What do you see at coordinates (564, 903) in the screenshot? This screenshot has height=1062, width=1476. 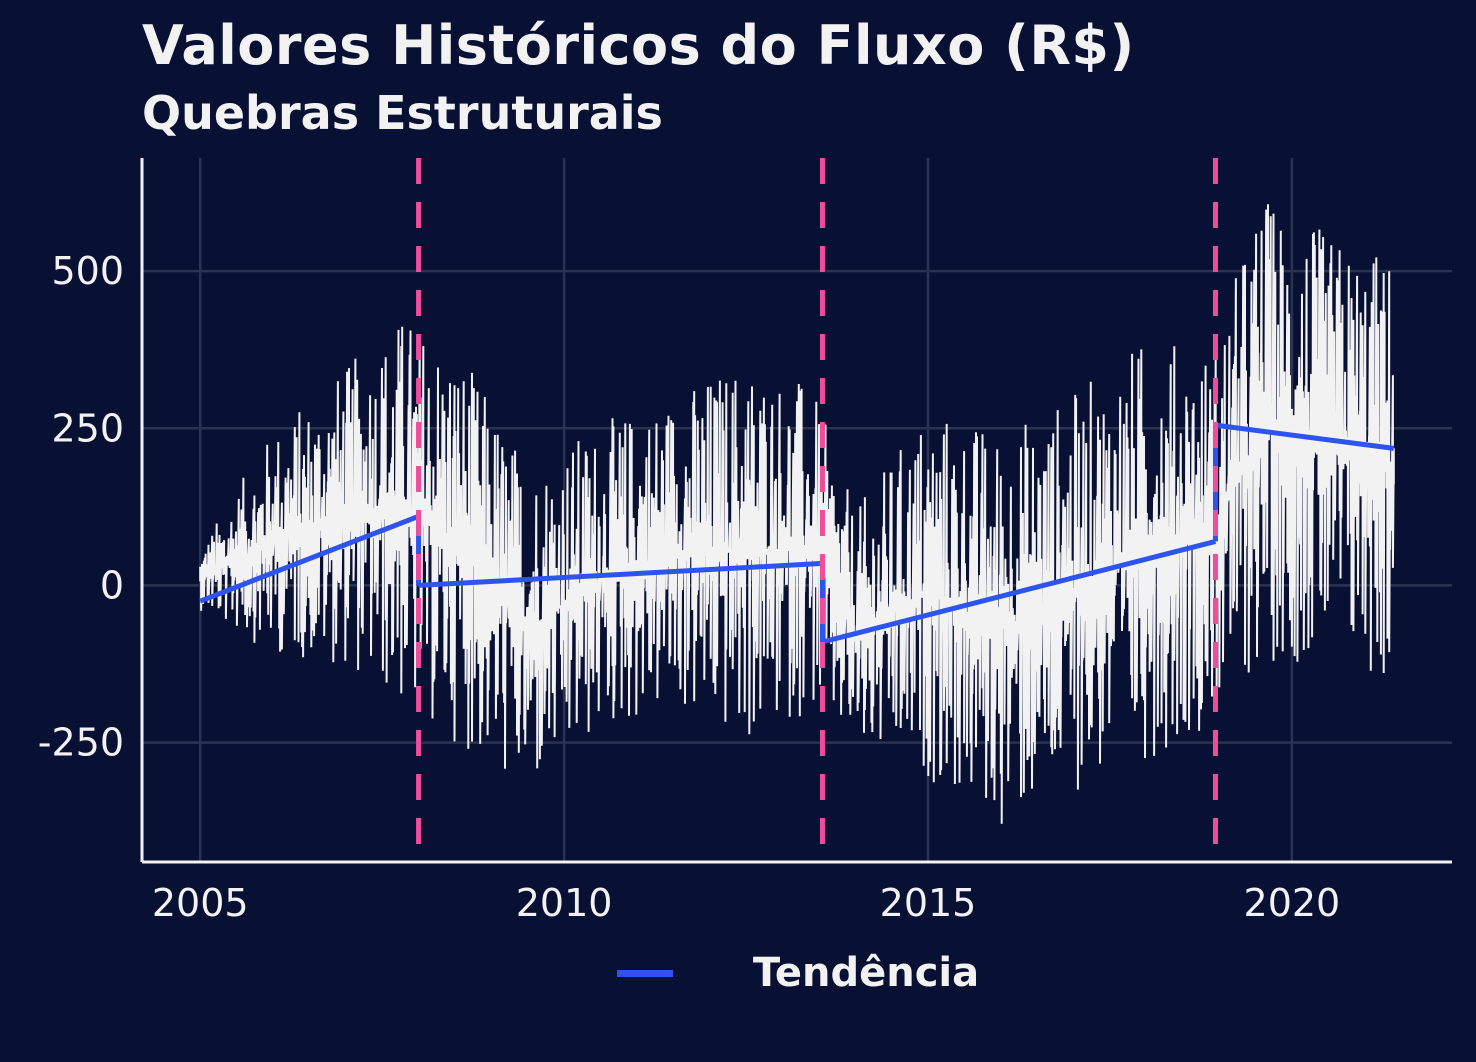 I see `x-tick-label-2010: 2010` at bounding box center [564, 903].